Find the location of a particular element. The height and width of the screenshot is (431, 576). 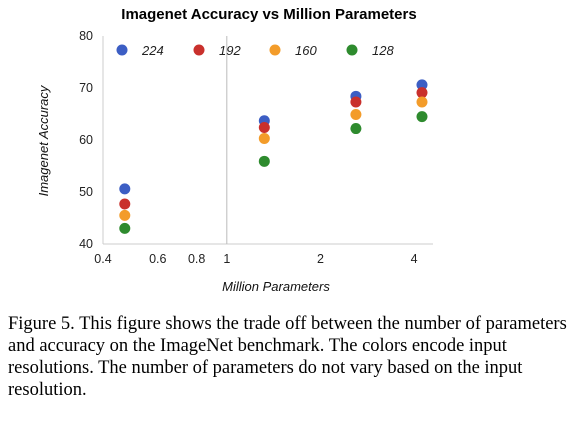

x-tick-label: 0.4 is located at coordinates (102, 259).